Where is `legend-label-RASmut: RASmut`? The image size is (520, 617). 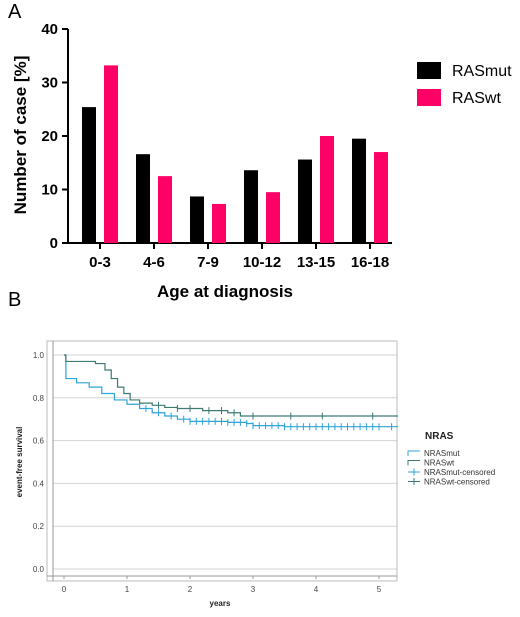 legend-label-RASmut: RASmut is located at coordinates (482, 71).